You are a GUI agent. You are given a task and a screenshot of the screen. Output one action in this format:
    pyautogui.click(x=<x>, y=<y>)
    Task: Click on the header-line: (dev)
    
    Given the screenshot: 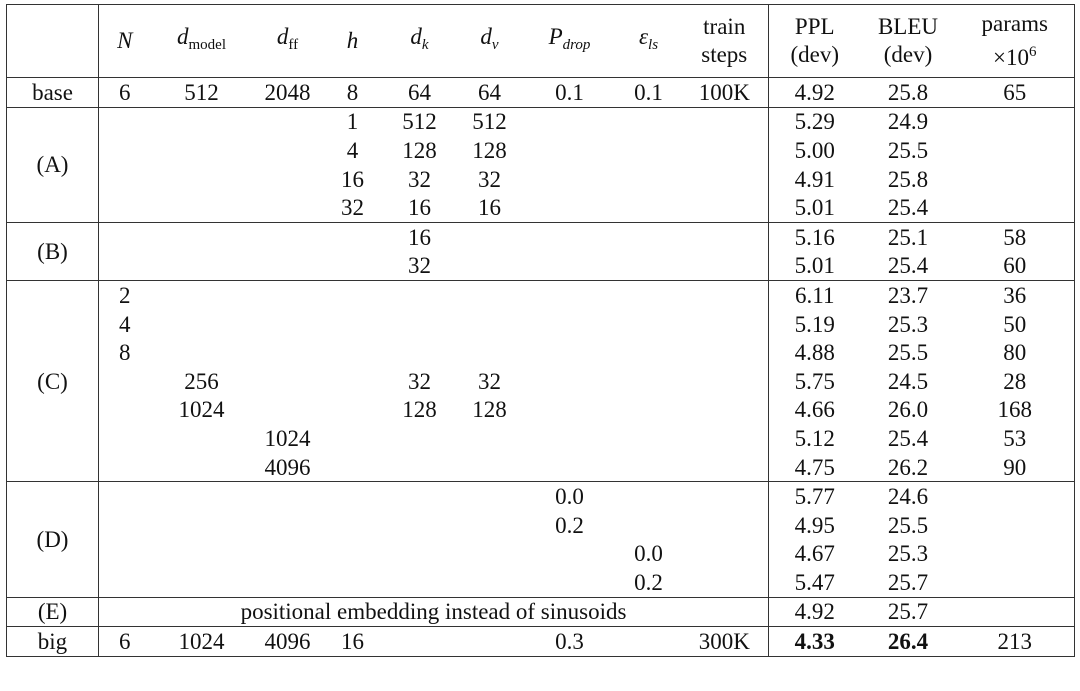 What is the action you would take?
    pyautogui.click(x=908, y=55)
    